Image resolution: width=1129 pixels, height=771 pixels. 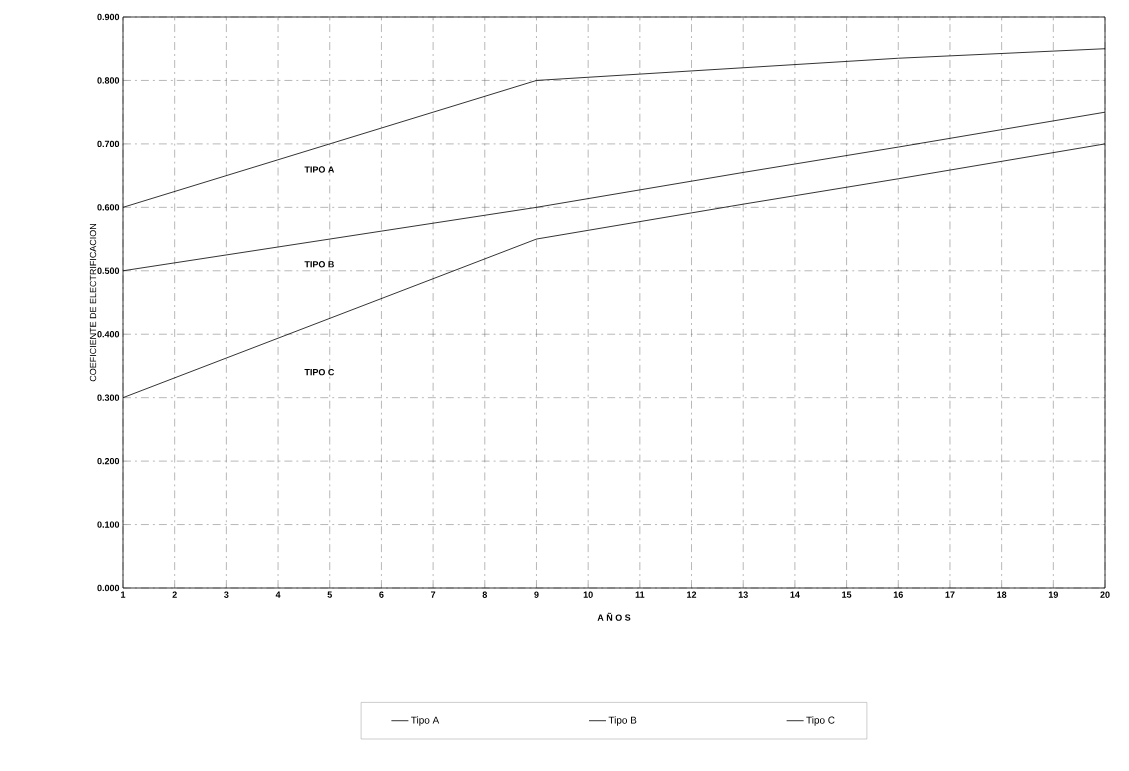 What do you see at coordinates (1002, 594) in the screenshot?
I see `x-tick-label: 18` at bounding box center [1002, 594].